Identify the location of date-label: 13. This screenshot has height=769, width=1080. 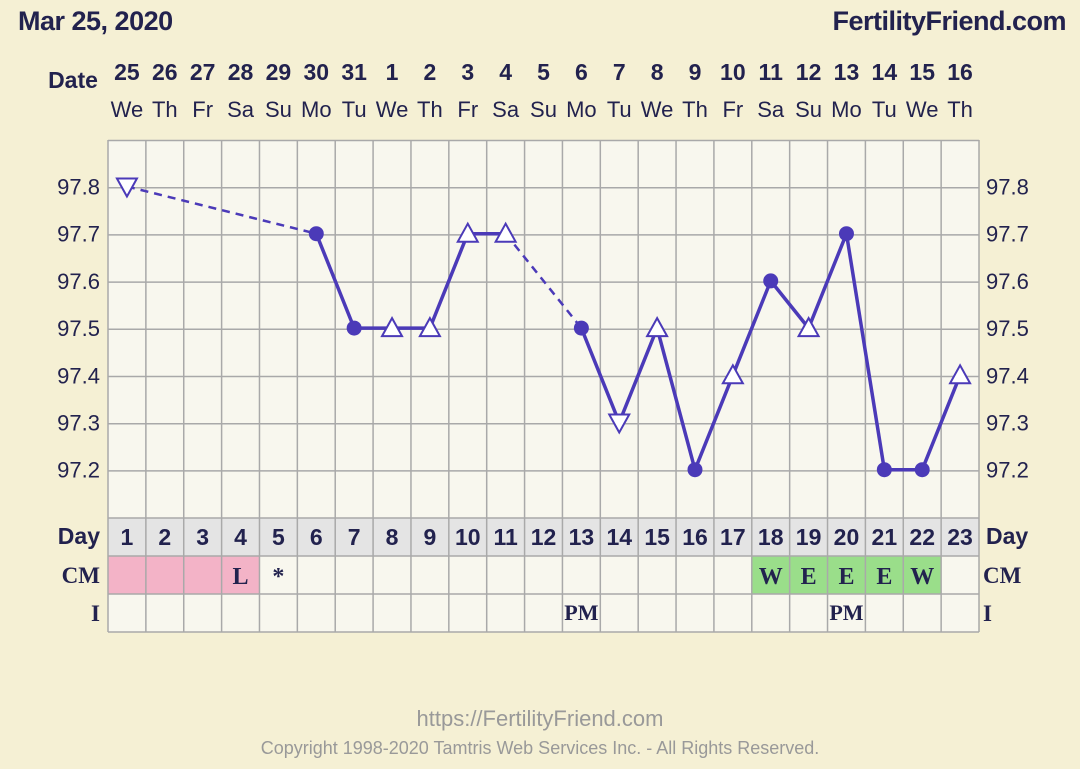
(847, 72).